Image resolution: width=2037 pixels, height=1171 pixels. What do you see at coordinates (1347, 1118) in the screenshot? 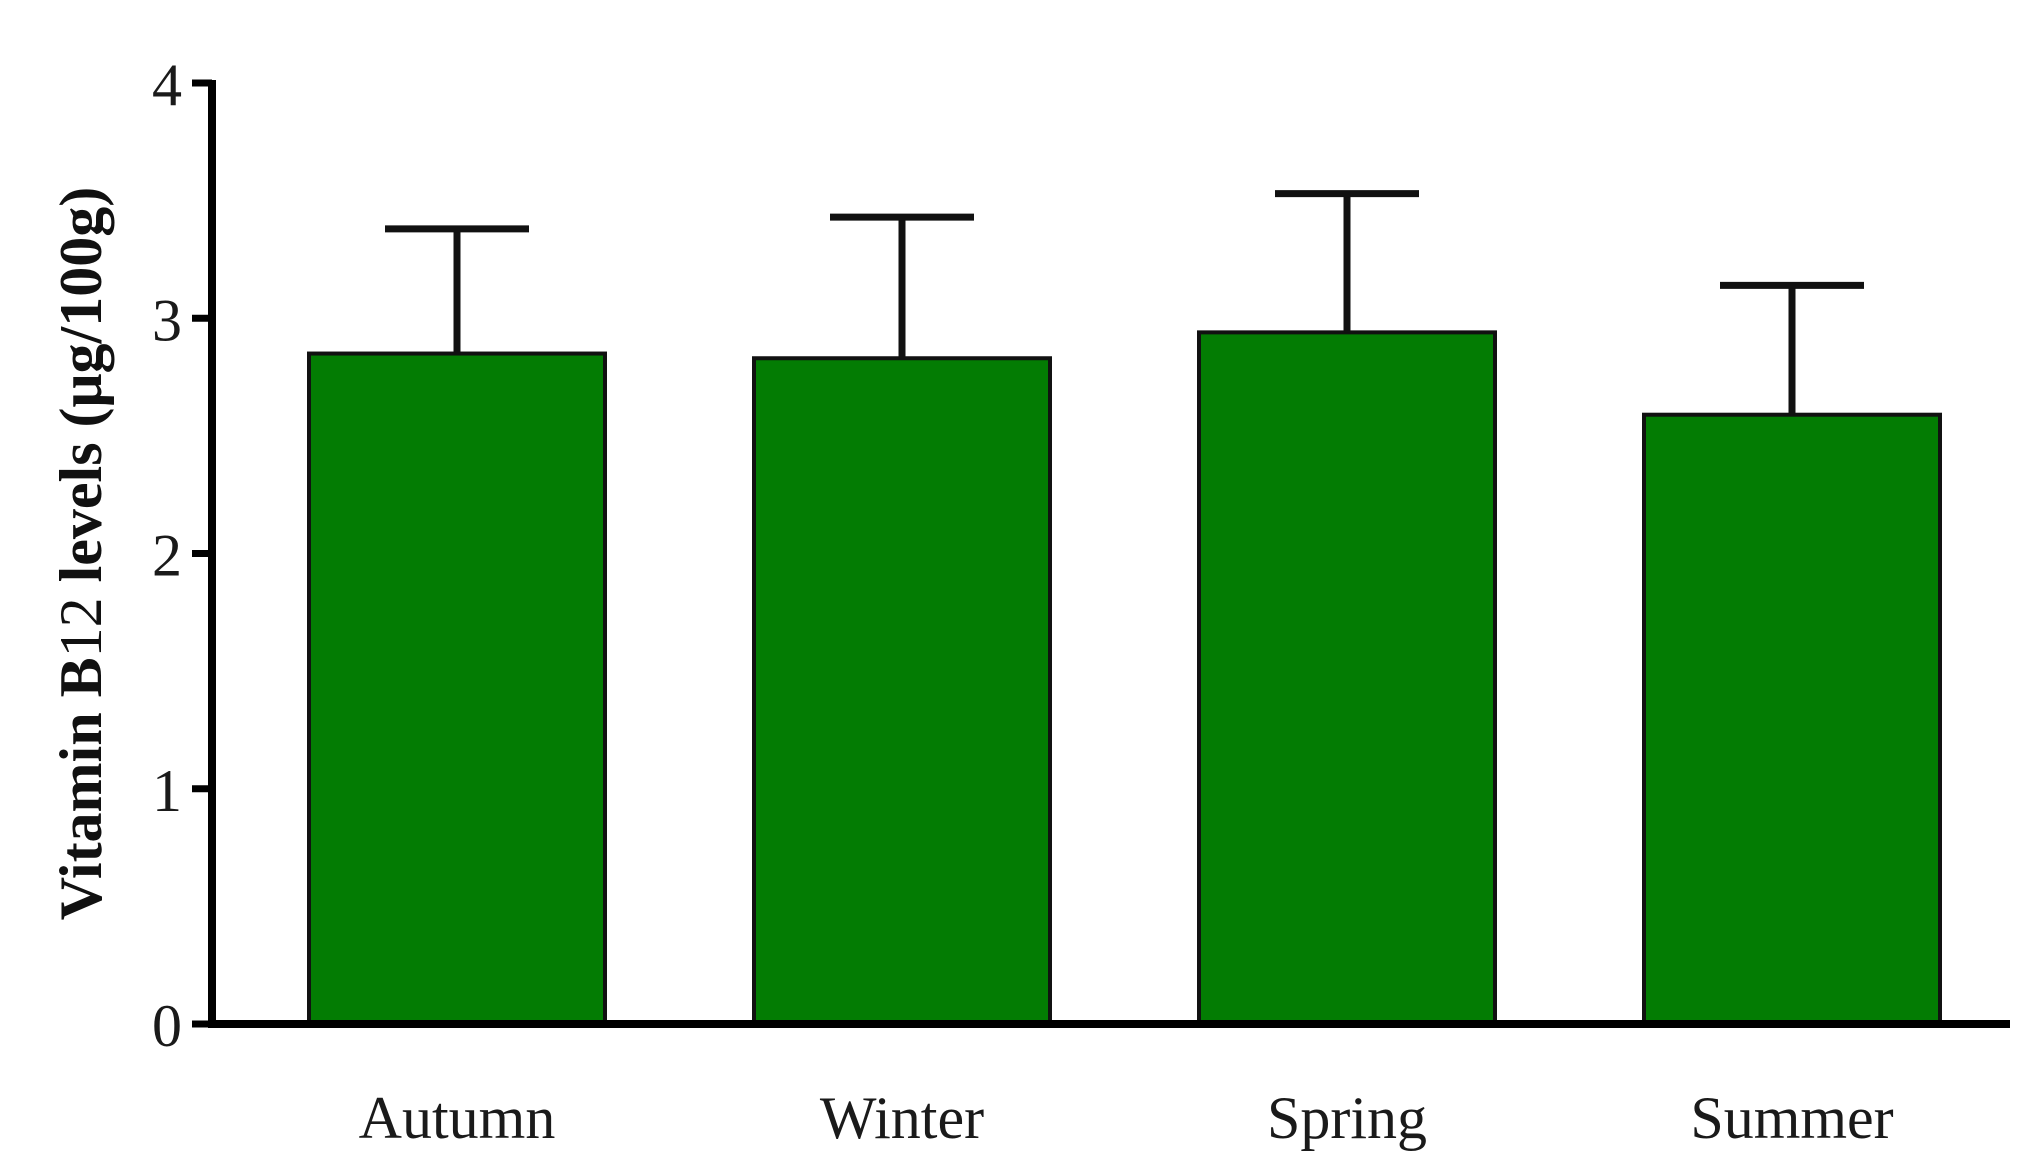
I see `x-tick-label-spring: Spring` at bounding box center [1347, 1118].